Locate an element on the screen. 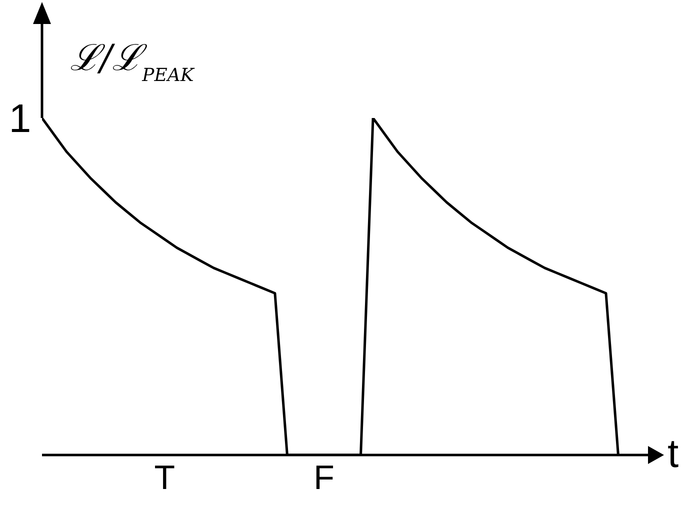  x-tick-label: T is located at coordinates (164, 478).